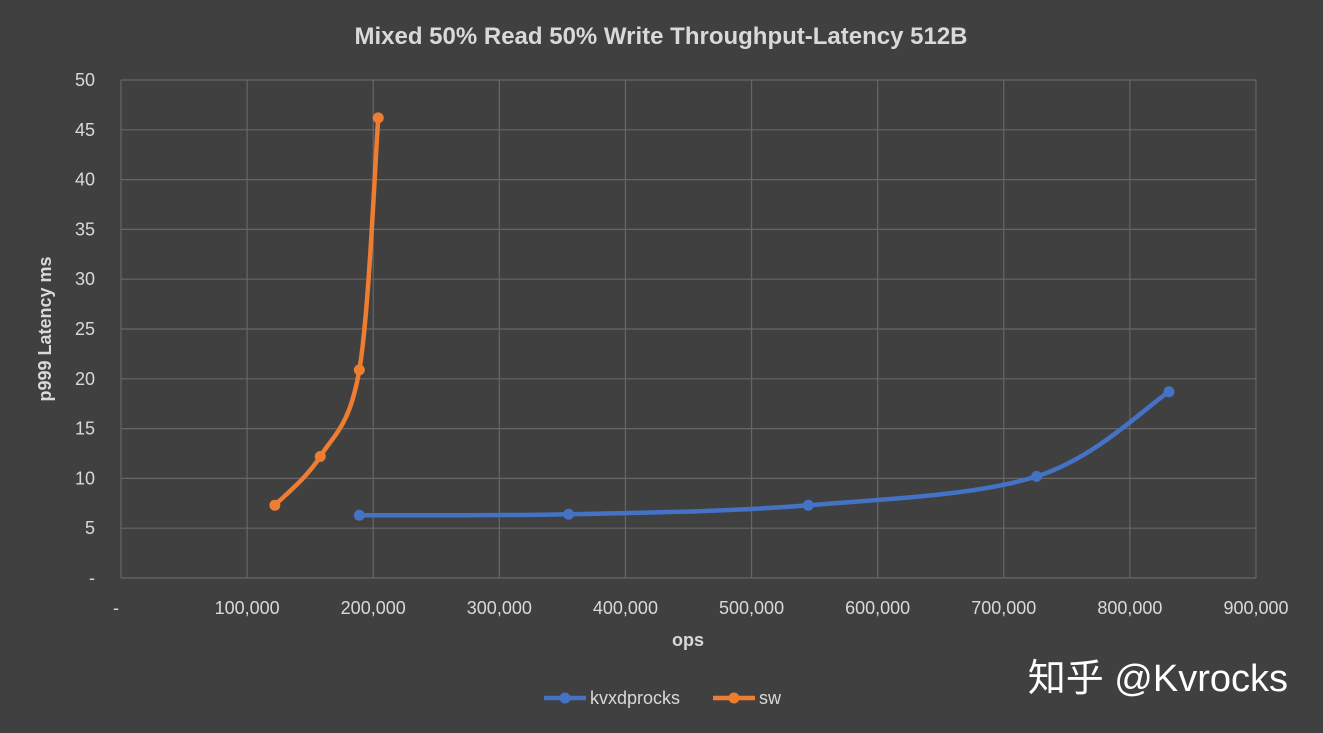  I want to click on legend: kvxdprocks sw, so click(663, 698).